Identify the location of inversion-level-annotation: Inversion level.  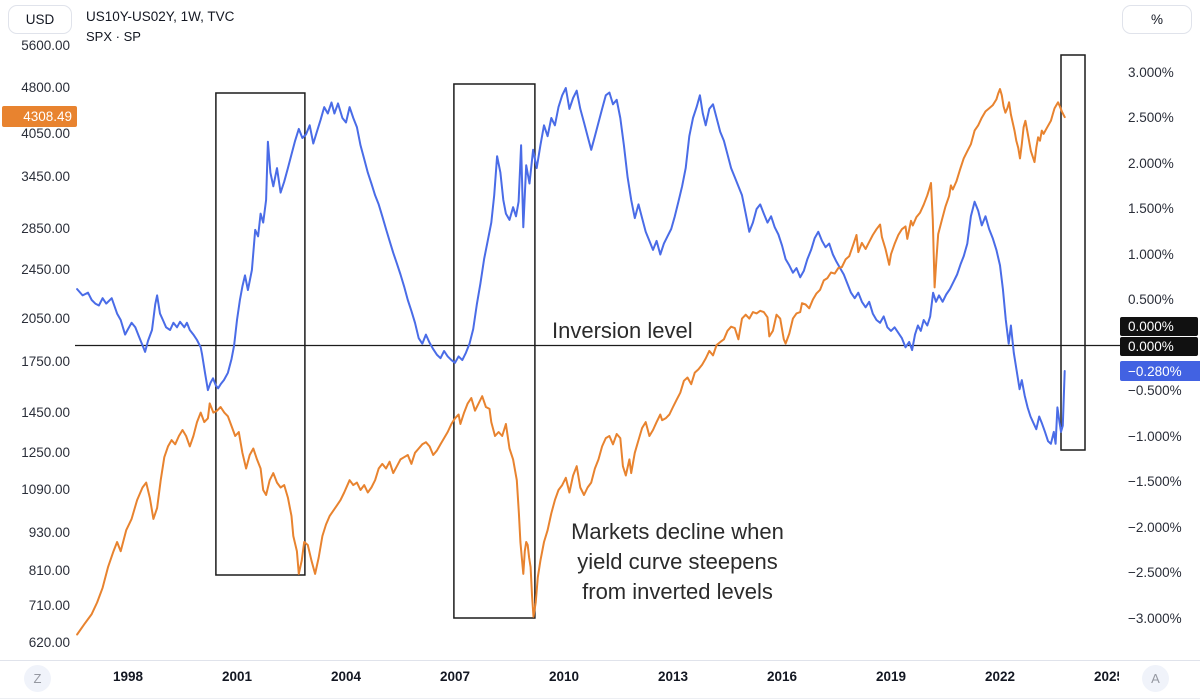
(622, 330).